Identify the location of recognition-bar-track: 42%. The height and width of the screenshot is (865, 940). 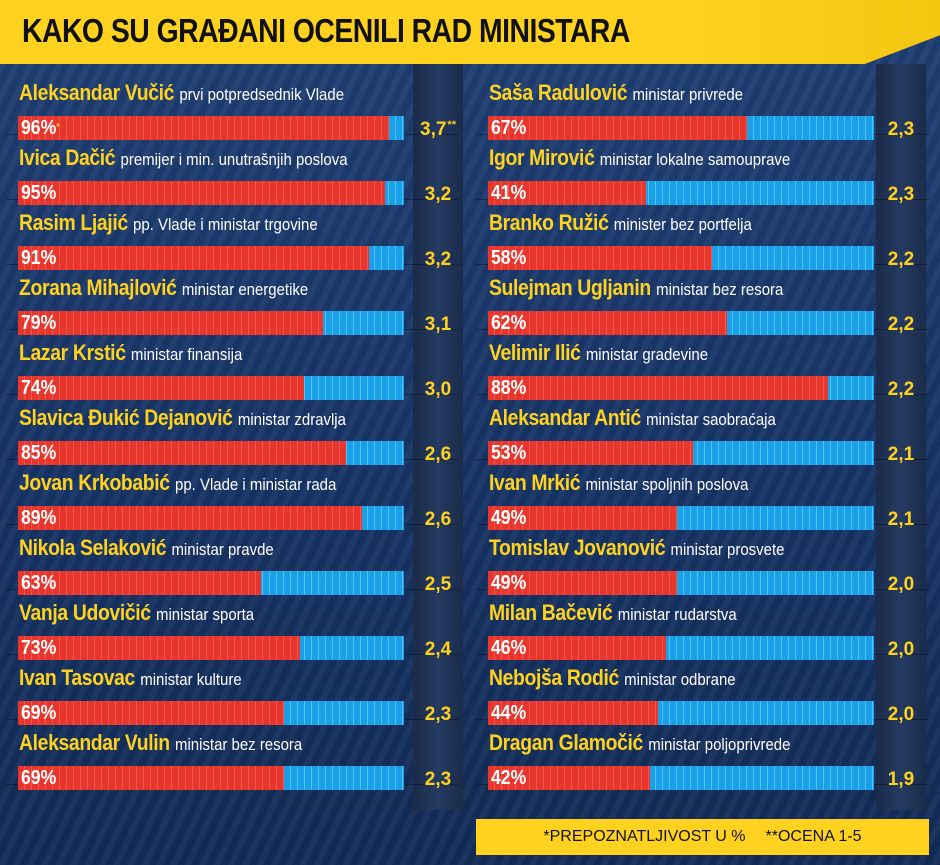
(681, 778).